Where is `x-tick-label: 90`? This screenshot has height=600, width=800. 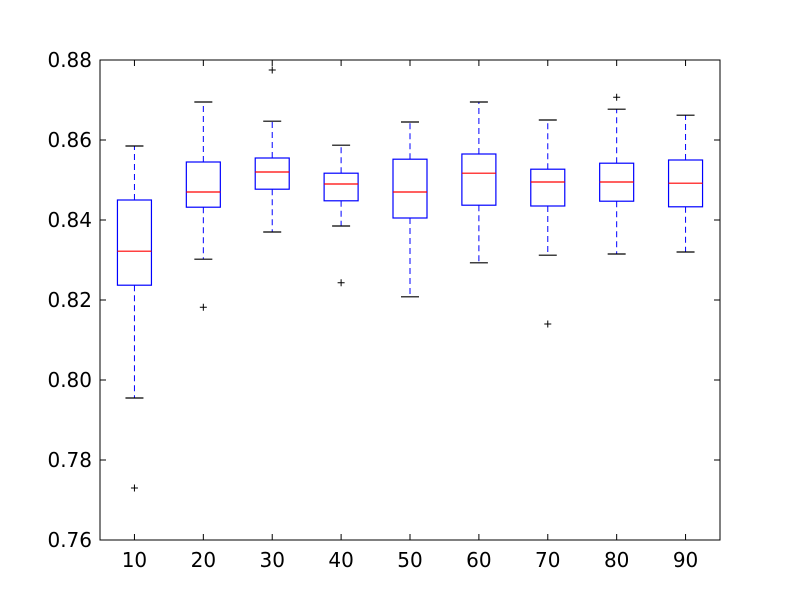 x-tick-label: 90 is located at coordinates (685, 560).